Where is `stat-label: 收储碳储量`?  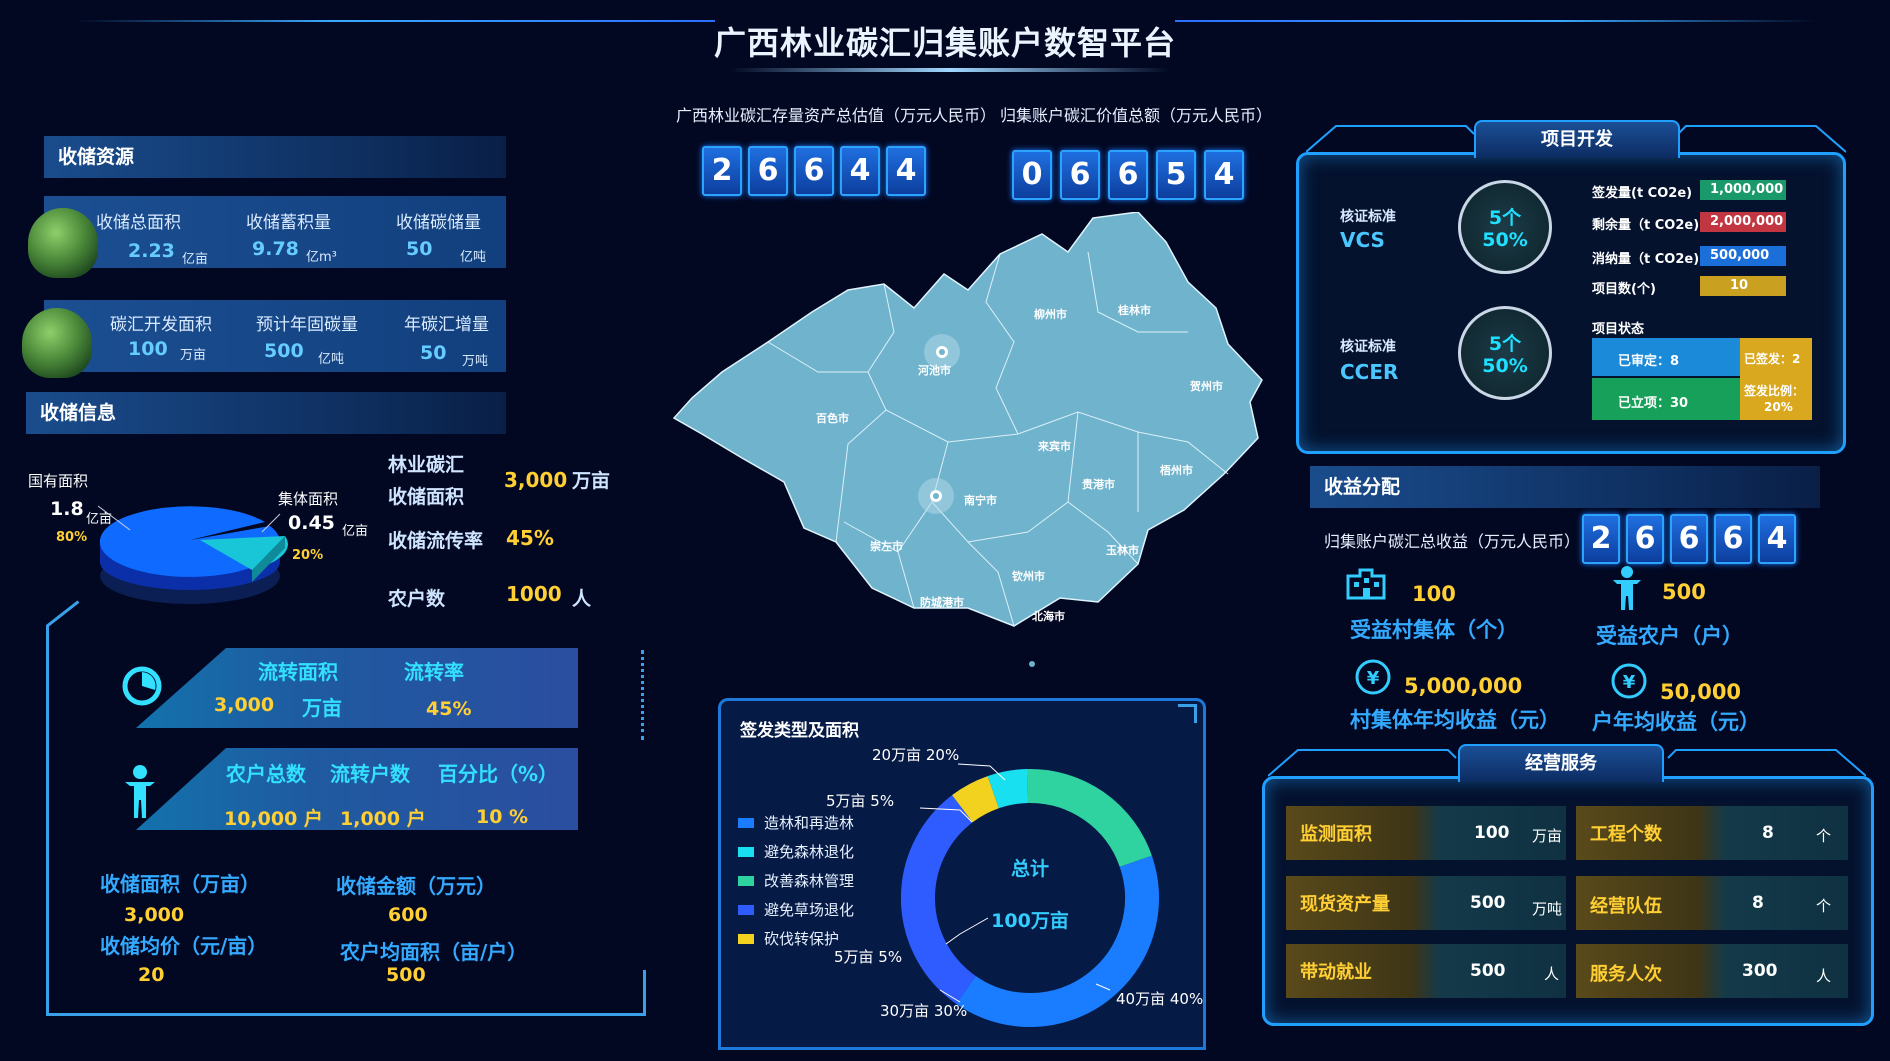 stat-label: 收储碳储量 is located at coordinates (438, 223).